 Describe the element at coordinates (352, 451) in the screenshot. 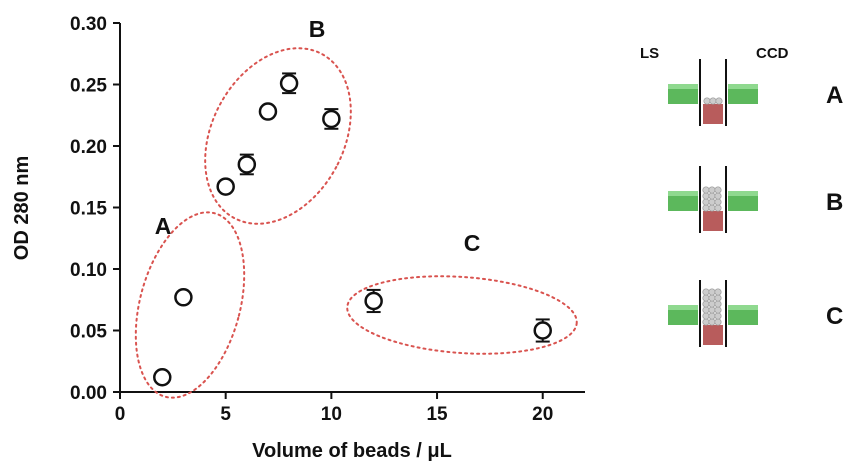

I see `x-axis-title: Volume of beads / μL` at that location.